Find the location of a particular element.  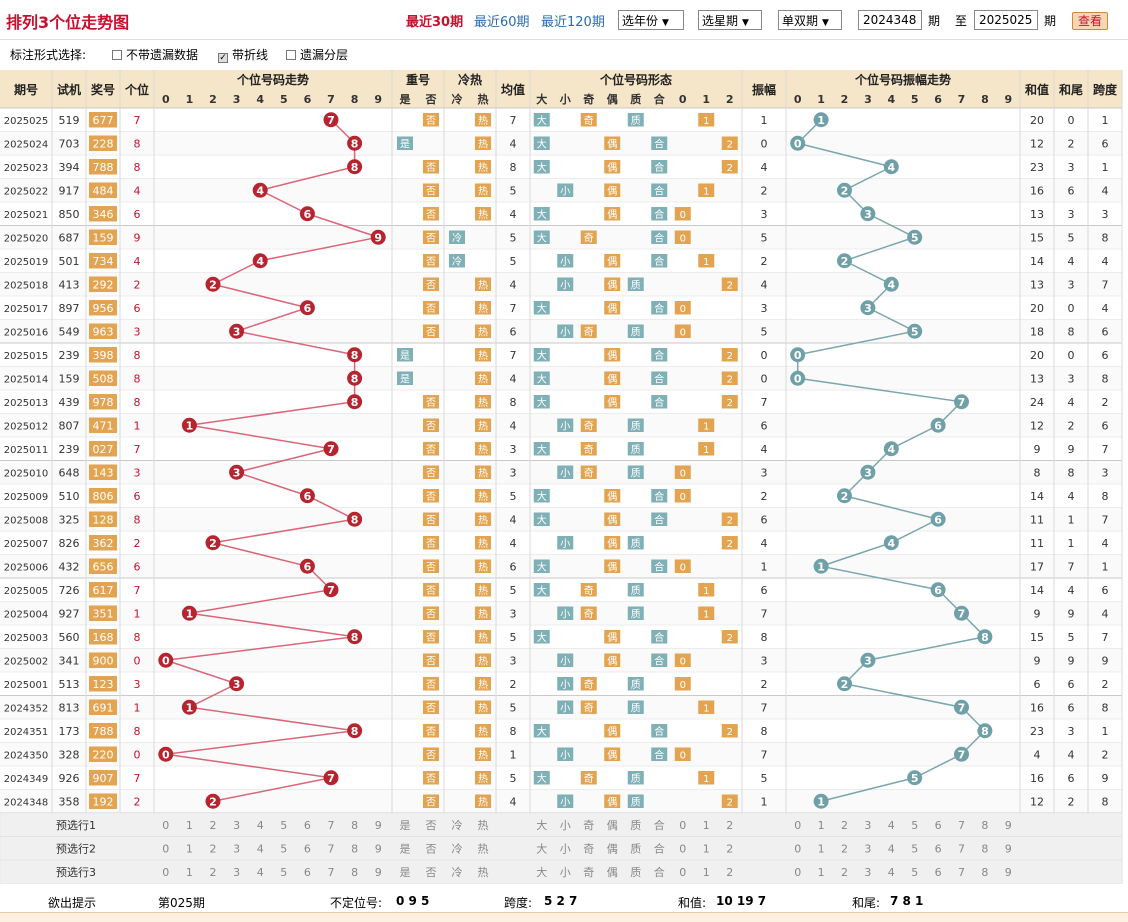

amp-ball-label: 0 is located at coordinates (798, 378).